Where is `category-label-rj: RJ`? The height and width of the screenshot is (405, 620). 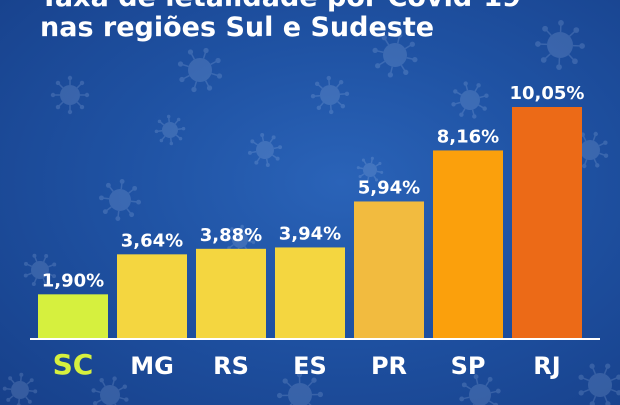 category-label-rj: RJ is located at coordinates (546, 366).